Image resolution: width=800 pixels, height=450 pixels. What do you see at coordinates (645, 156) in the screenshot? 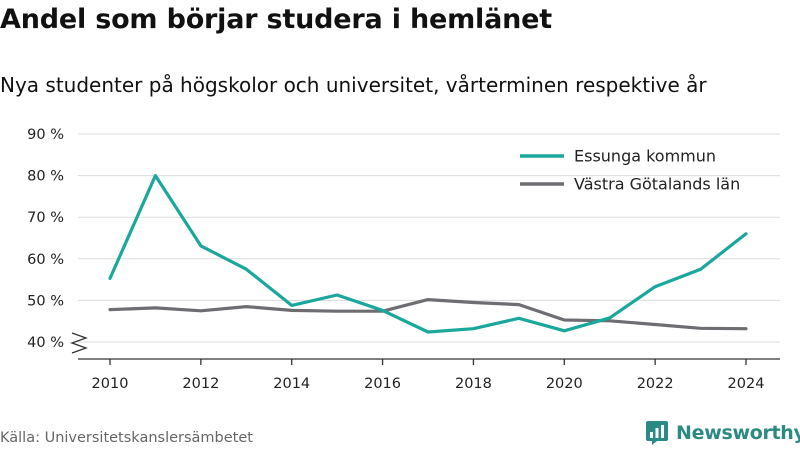
I see `legend-label: Essunga kommun` at bounding box center [645, 156].